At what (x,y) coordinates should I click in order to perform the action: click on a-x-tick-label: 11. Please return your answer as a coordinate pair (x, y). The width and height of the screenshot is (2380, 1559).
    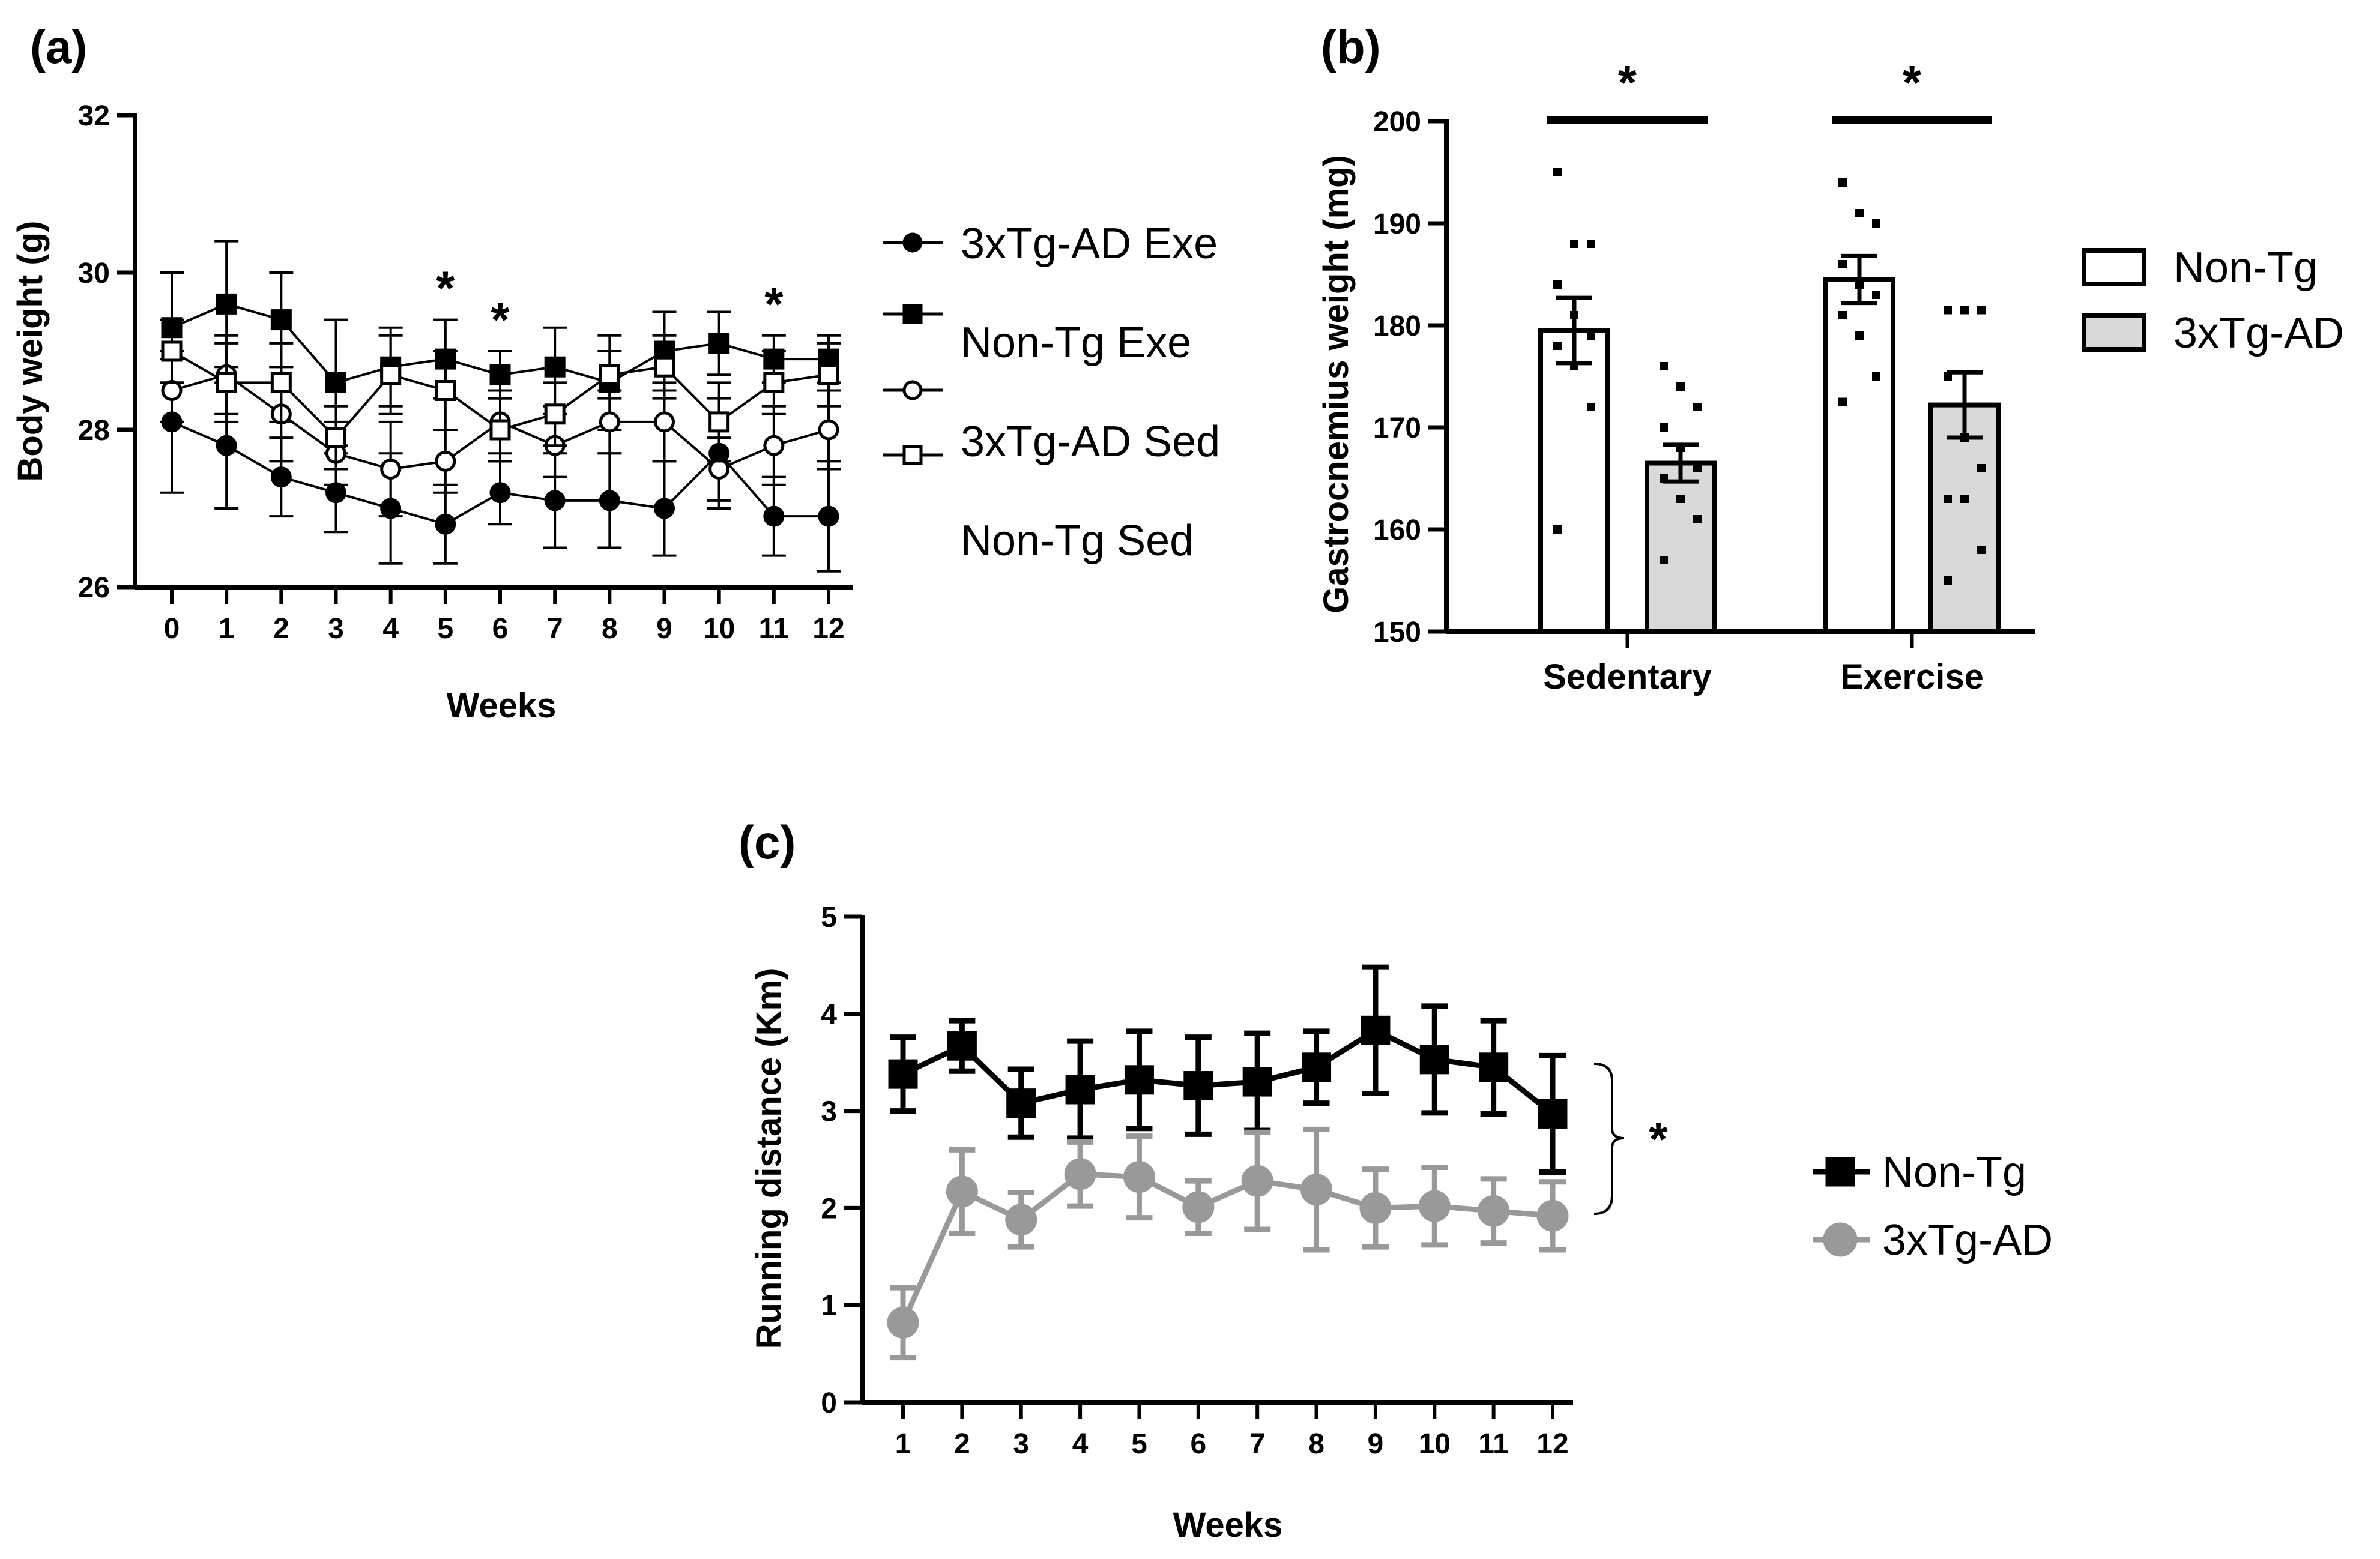
    Looking at the image, I should click on (773, 629).